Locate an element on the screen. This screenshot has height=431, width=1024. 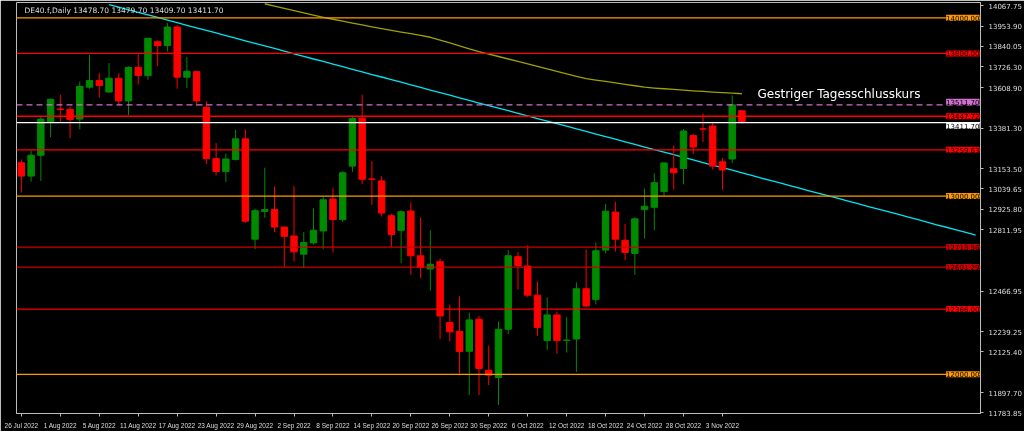
line-series is located at coordinates (503, 49).